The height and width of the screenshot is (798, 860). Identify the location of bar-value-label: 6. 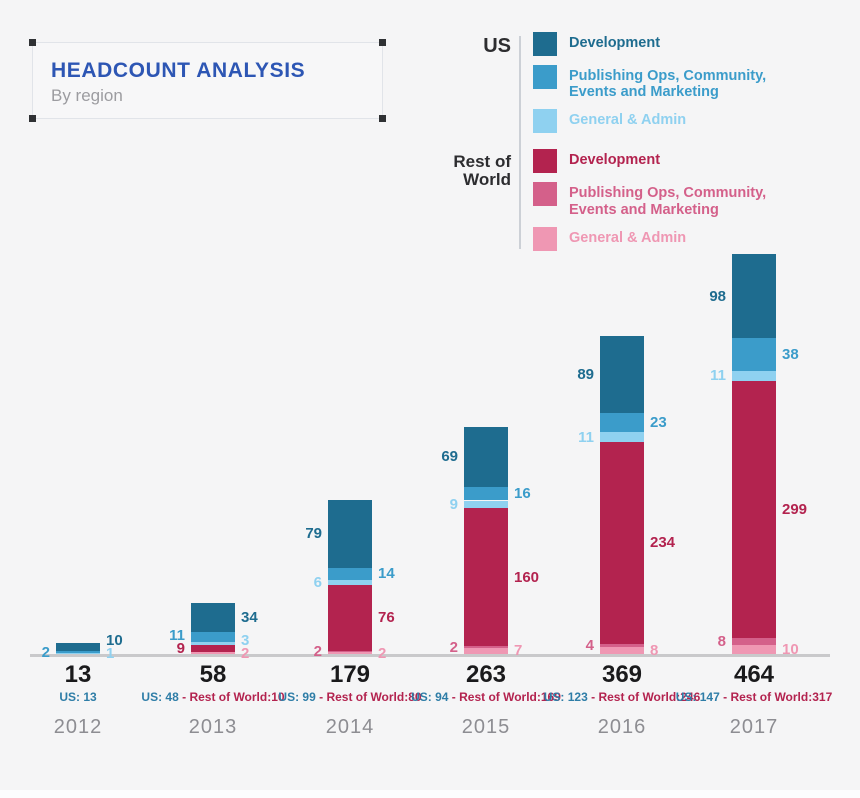
(317, 582).